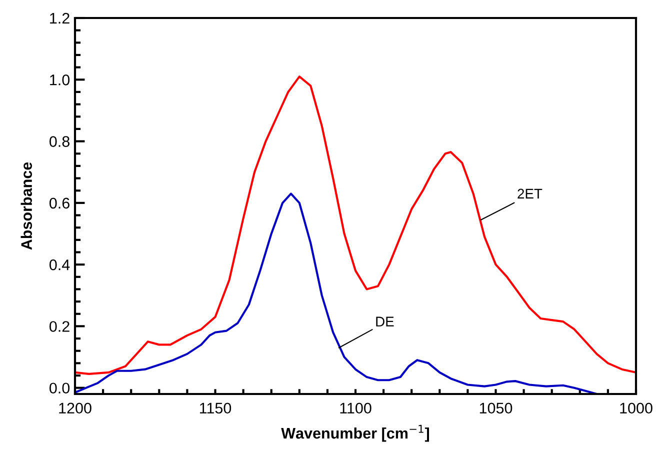 Image resolution: width=656 pixels, height=451 pixels. I want to click on x-axis-title: Wavenumber [cm$^{−1}$], so click(355, 433).